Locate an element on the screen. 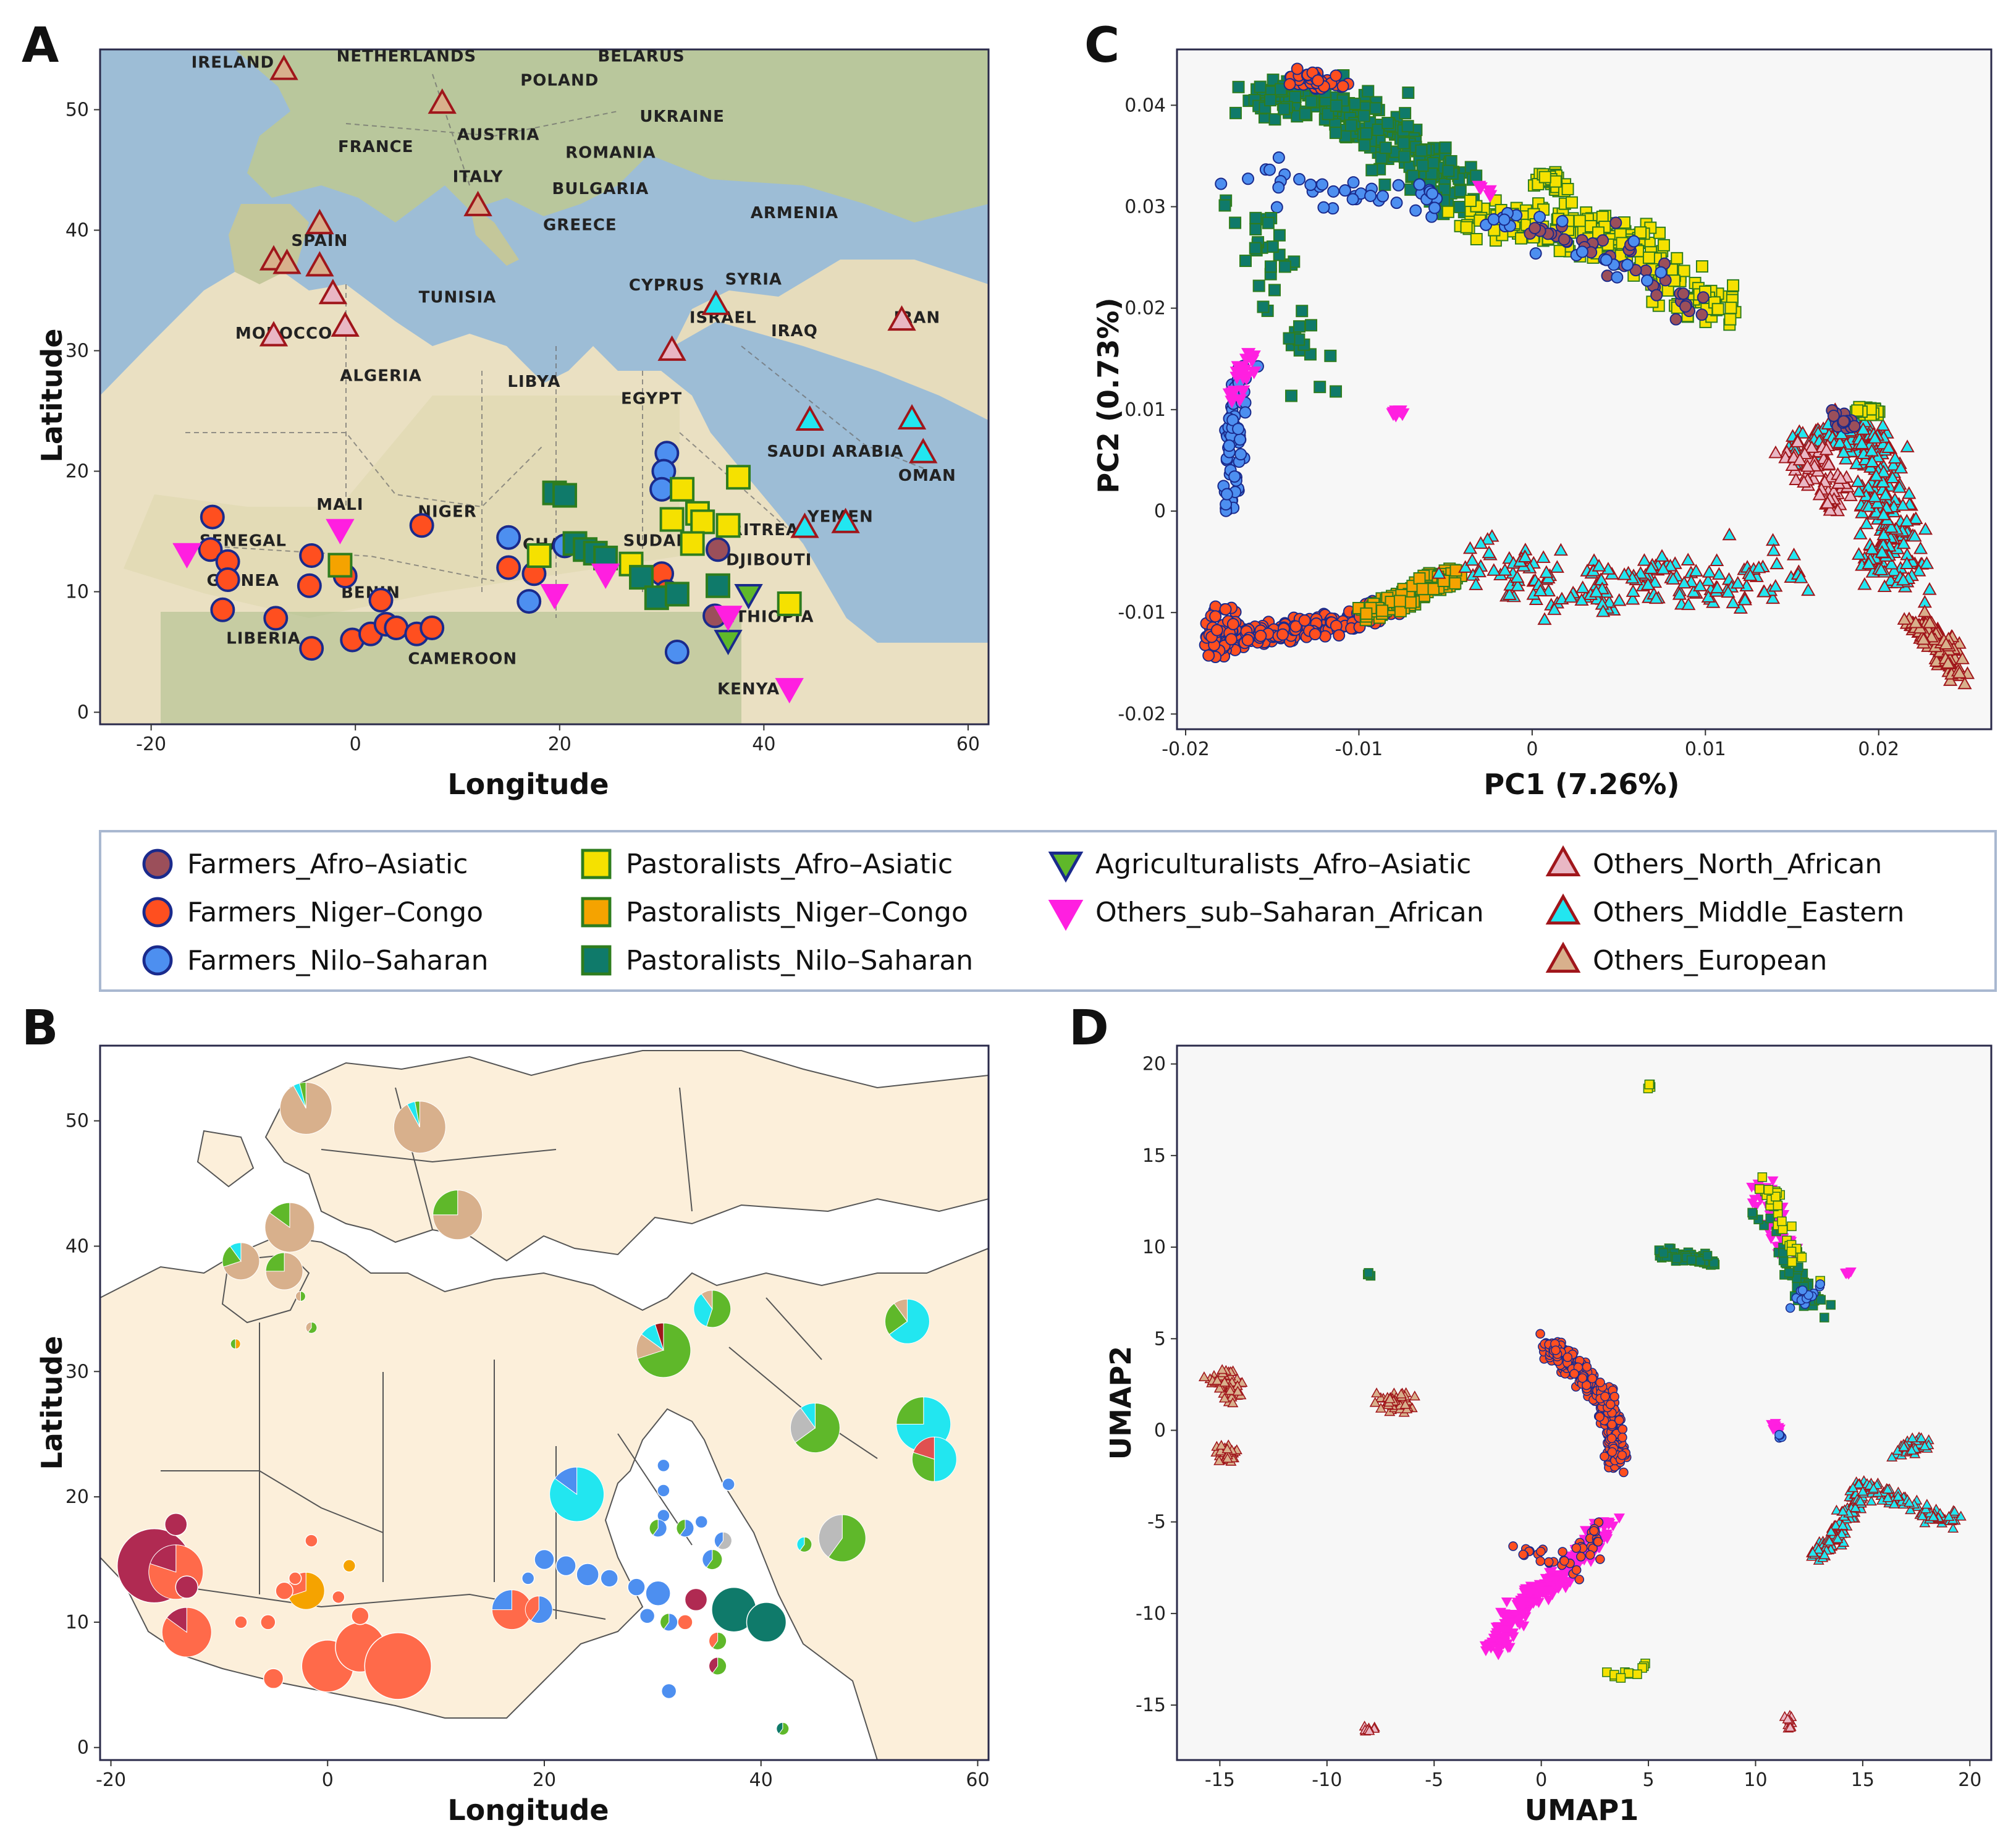 The image size is (2016, 1841). y-tick-label: 0 is located at coordinates (83, 1748).